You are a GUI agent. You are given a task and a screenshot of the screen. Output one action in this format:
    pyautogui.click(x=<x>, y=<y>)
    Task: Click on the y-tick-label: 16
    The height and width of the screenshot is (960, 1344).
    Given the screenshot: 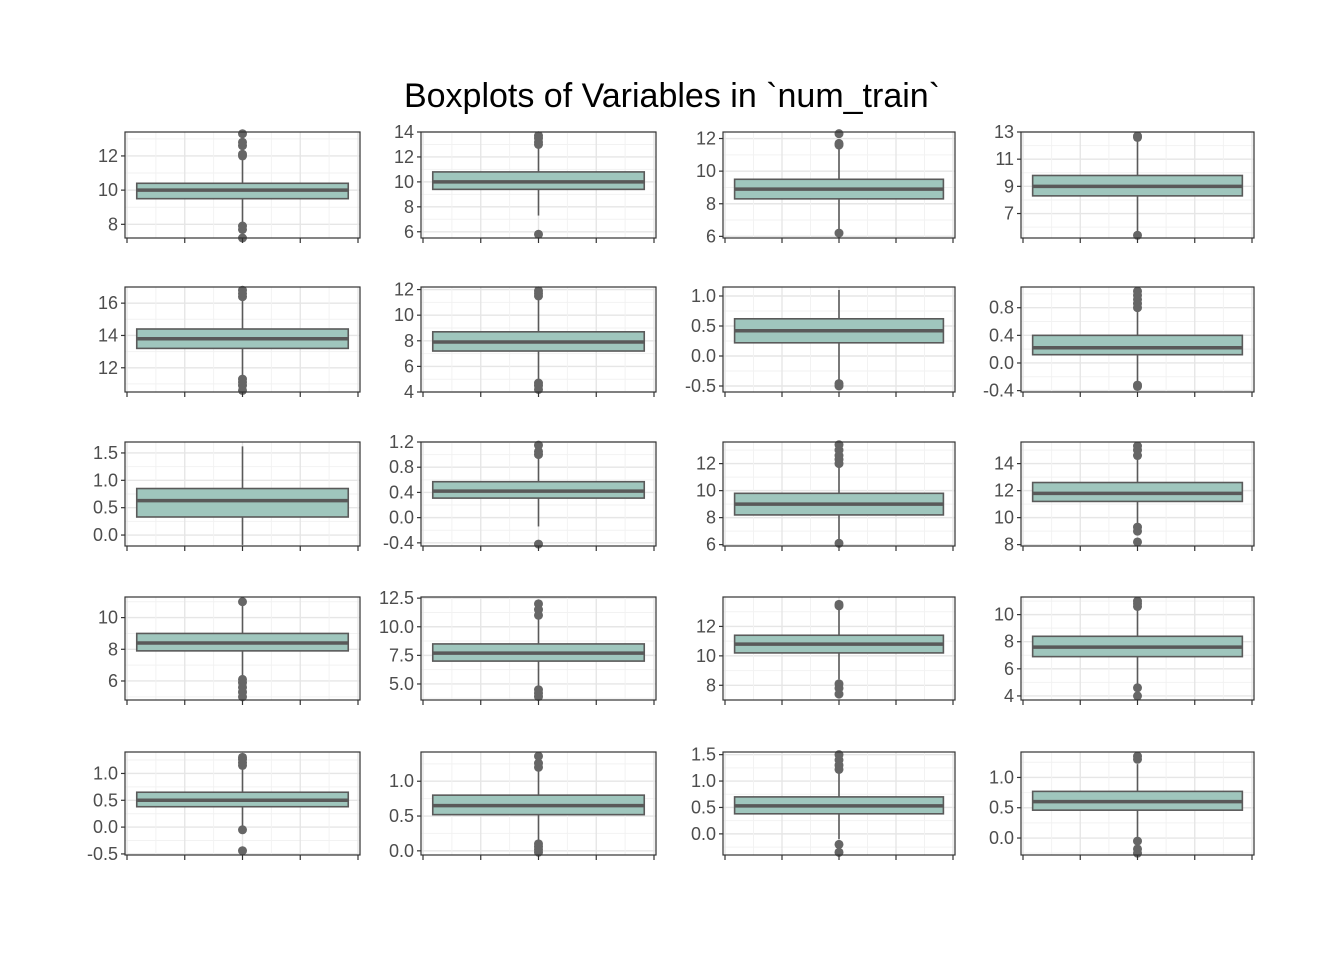 What is the action you would take?
    pyautogui.click(x=108, y=303)
    